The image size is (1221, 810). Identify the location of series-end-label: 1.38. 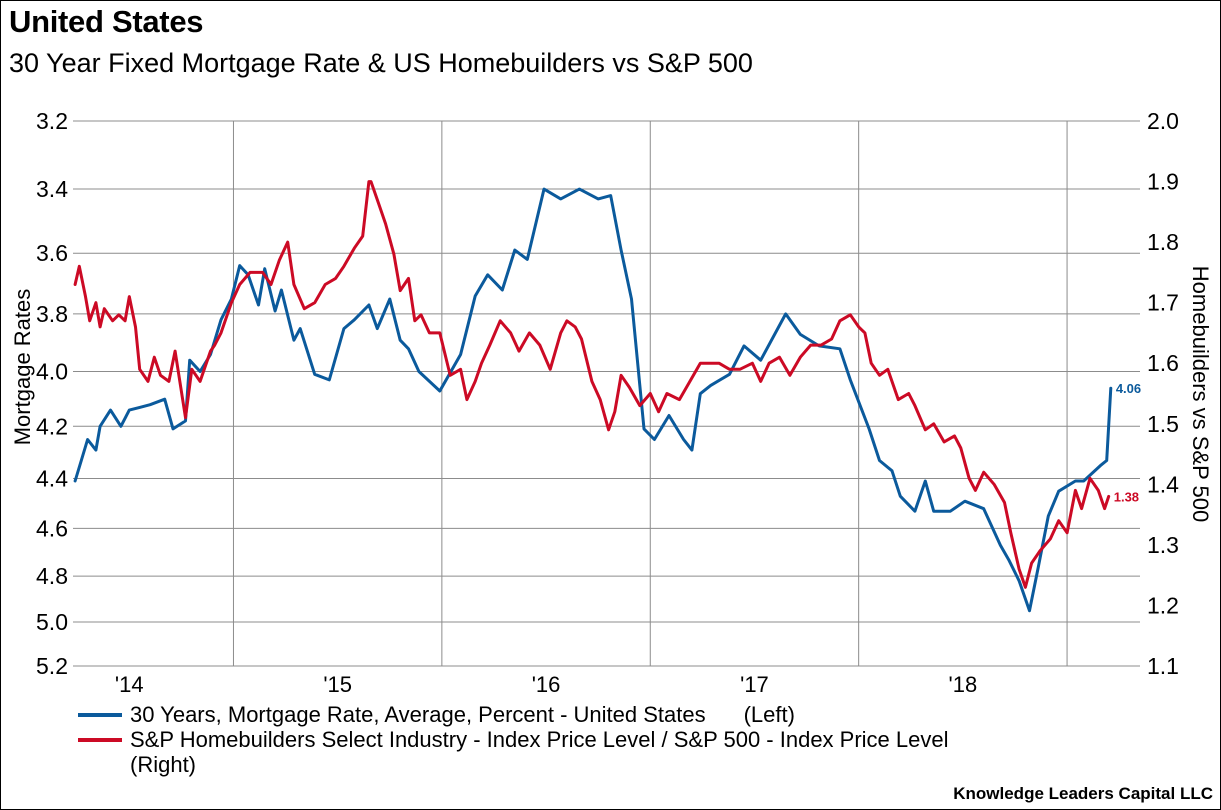
(1126, 496).